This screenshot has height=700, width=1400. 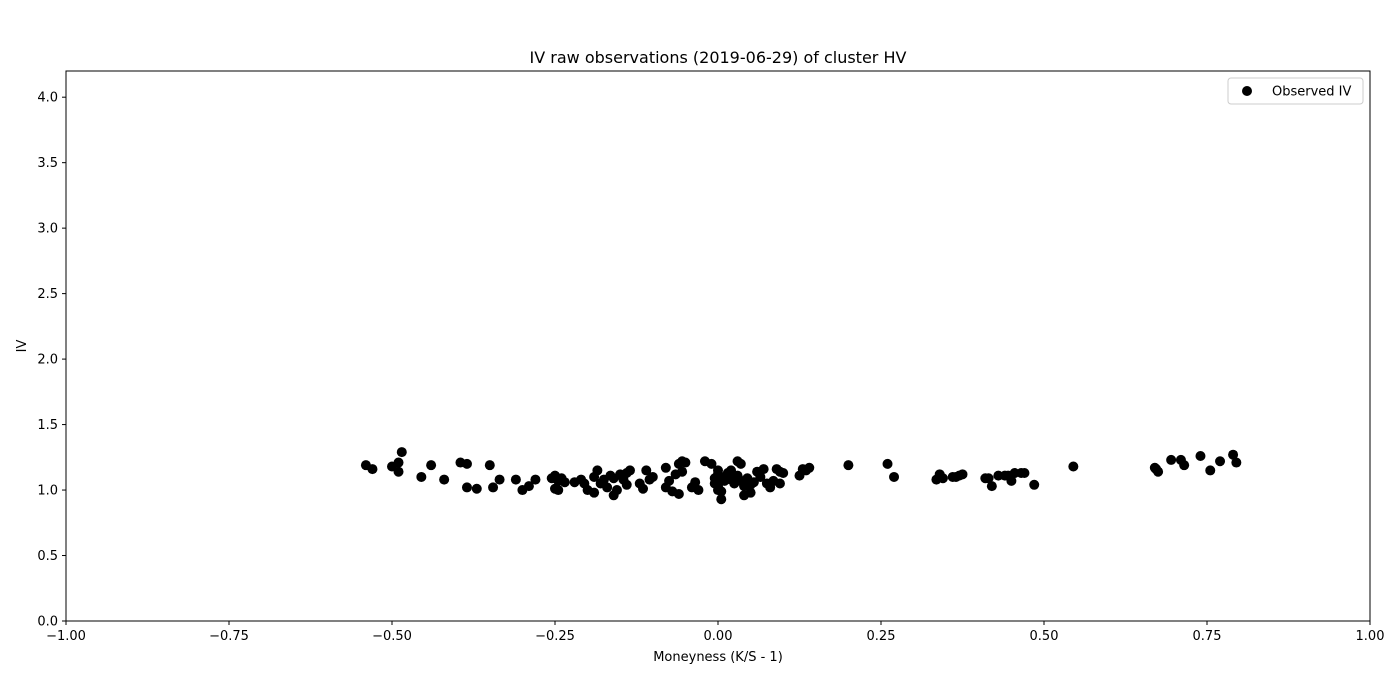 I want to click on legend: Observed IV, so click(x=1295, y=91).